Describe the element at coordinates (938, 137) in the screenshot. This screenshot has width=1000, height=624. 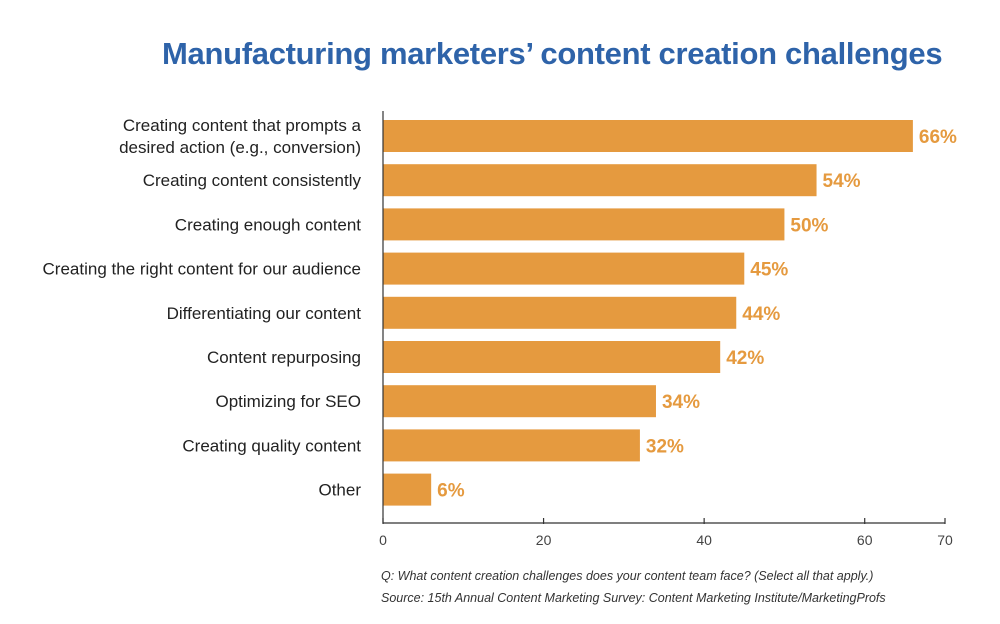
I see `data-label-1: 66%` at that location.